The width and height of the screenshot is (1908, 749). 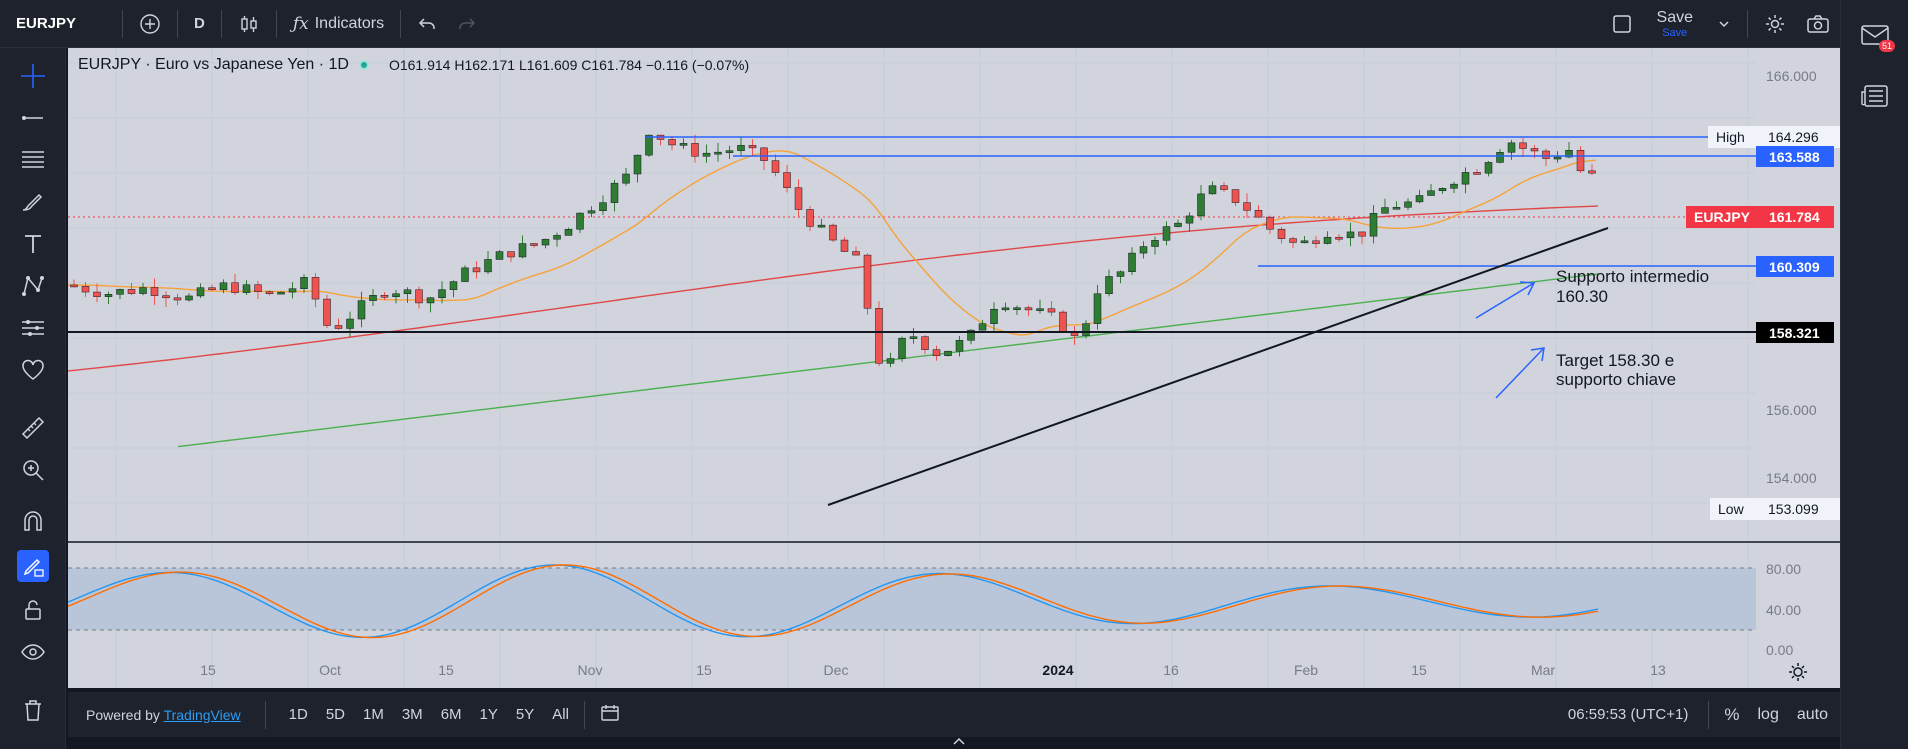 What do you see at coordinates (488, 714) in the screenshot?
I see `range-1y: 1Y` at bounding box center [488, 714].